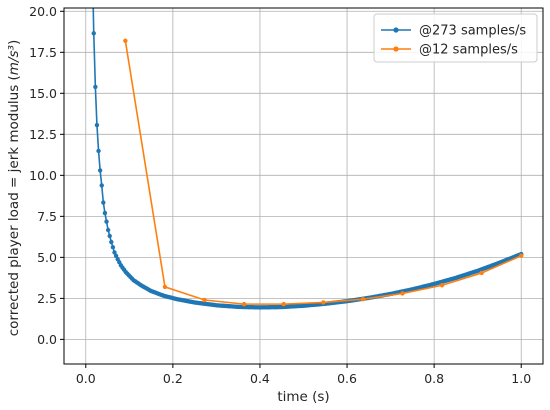 The image size is (550, 410). Describe the element at coordinates (468, 50) in the screenshot. I see `legend-label: @12 samples/s` at that location.